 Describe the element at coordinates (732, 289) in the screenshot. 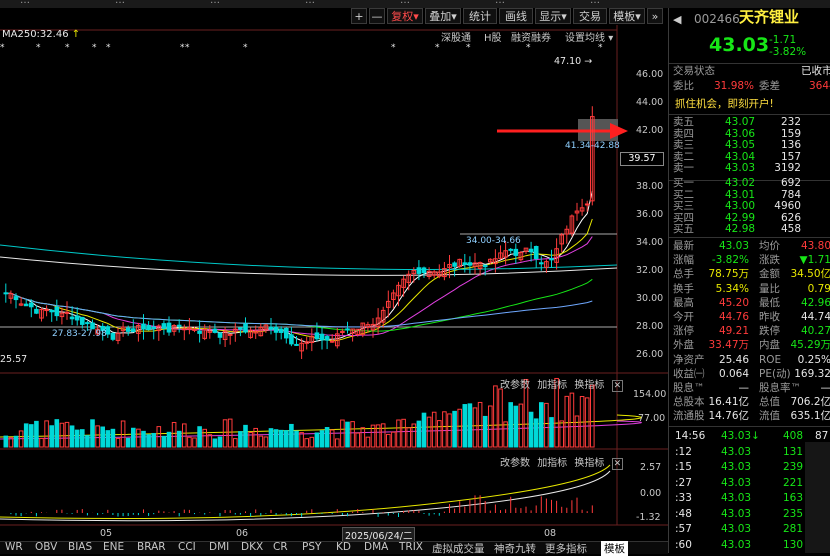

I see `stat-value: 5.34%` at that location.